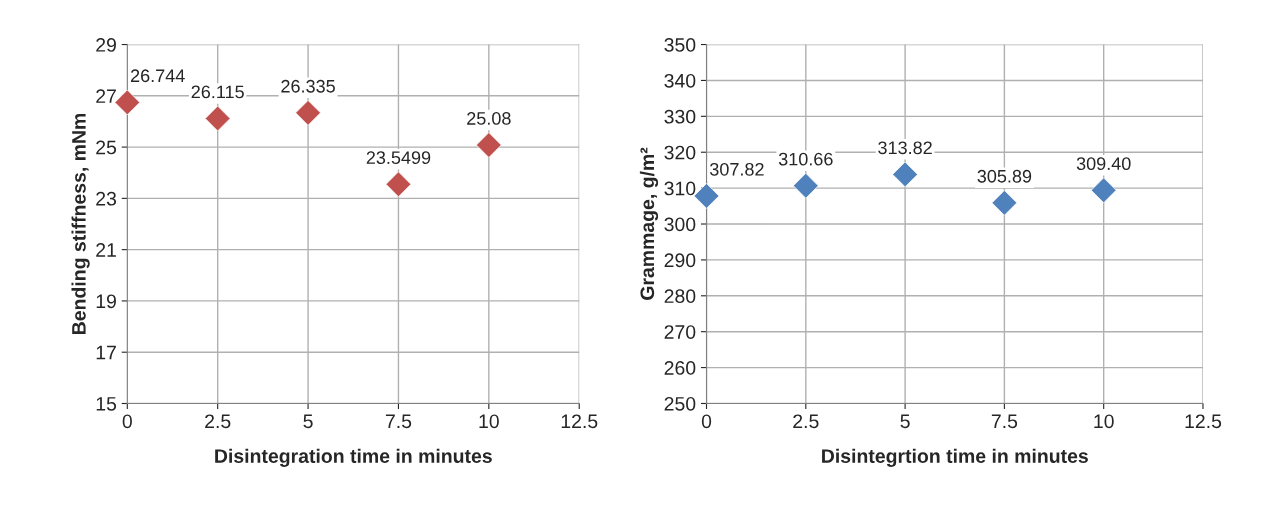 Image resolution: width=1273 pixels, height=524 pixels. Describe the element at coordinates (106, 198) in the screenshot. I see `y-tick-label: 23` at that location.